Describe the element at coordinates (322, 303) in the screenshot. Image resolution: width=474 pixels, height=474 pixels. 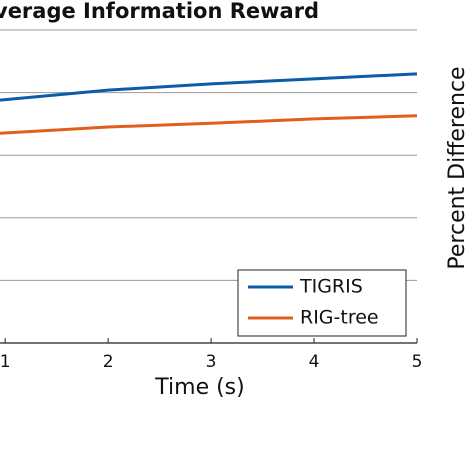
I see `legend-box` at that location.